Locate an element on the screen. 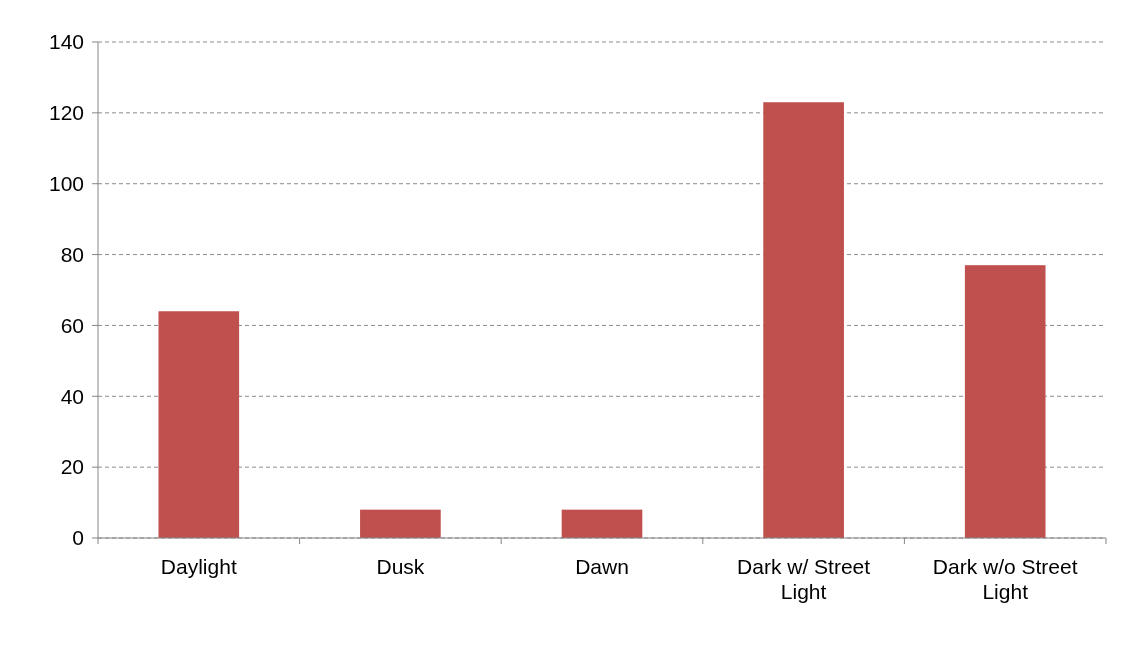 This screenshot has width=1130, height=647. y-tick-label: 60 is located at coordinates (72, 325).